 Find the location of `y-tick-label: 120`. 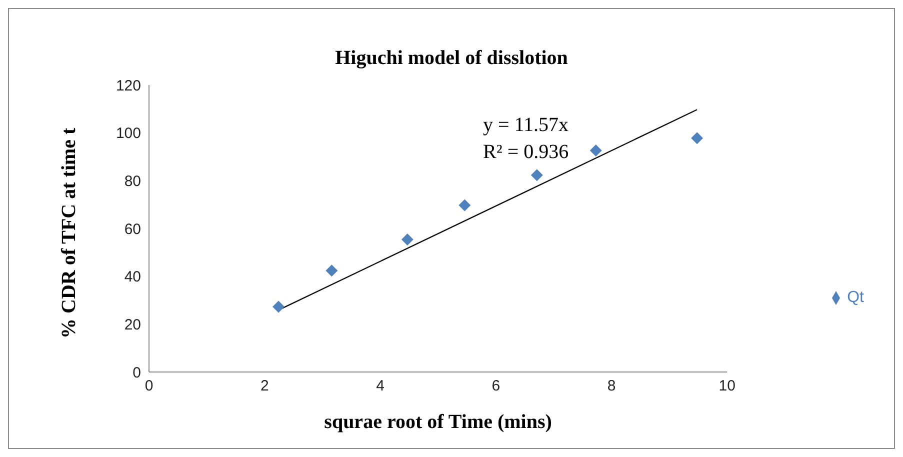

y-tick-label: 120 is located at coordinates (128, 85).